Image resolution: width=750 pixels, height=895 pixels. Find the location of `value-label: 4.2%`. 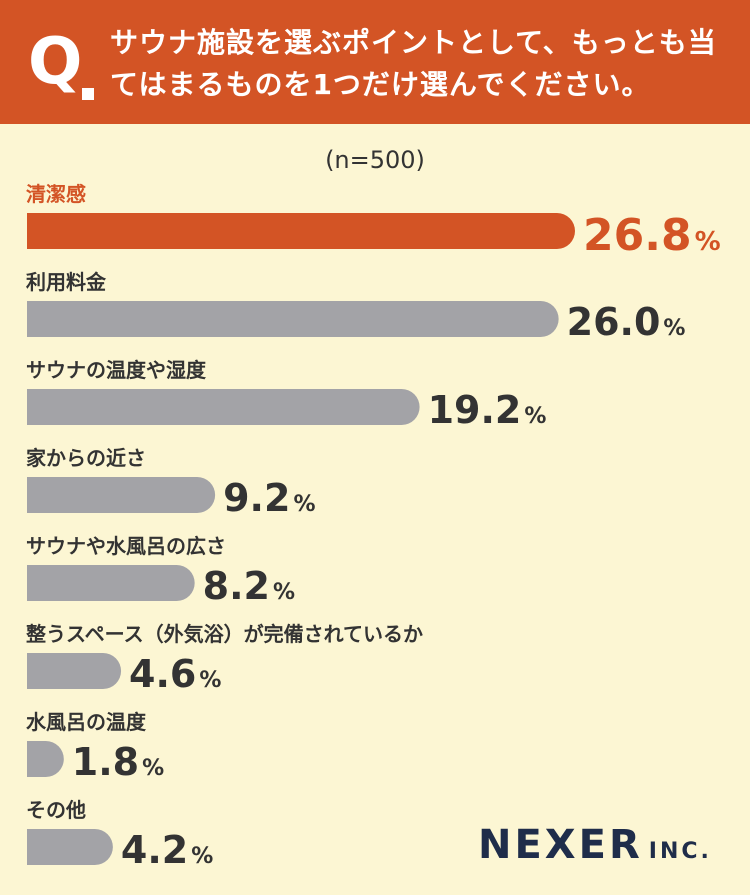

value-label: 4.2% is located at coordinates (167, 850).